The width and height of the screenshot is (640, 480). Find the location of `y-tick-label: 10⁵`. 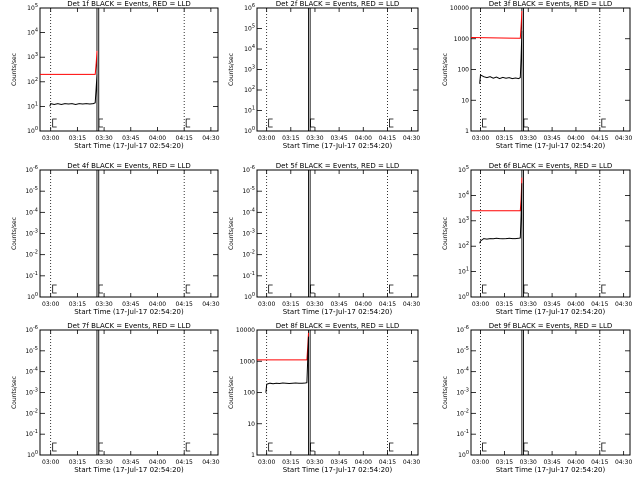

y-tick-label: 10⁵ is located at coordinates (463, 169).